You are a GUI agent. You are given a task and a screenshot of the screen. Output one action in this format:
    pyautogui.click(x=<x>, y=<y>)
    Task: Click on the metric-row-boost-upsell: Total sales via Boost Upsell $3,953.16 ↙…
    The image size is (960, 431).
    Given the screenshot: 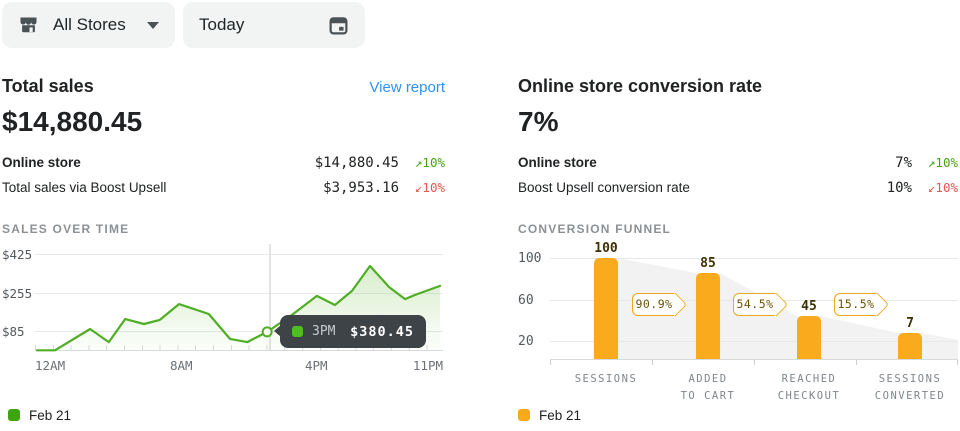 What is the action you would take?
    pyautogui.click(x=223, y=187)
    